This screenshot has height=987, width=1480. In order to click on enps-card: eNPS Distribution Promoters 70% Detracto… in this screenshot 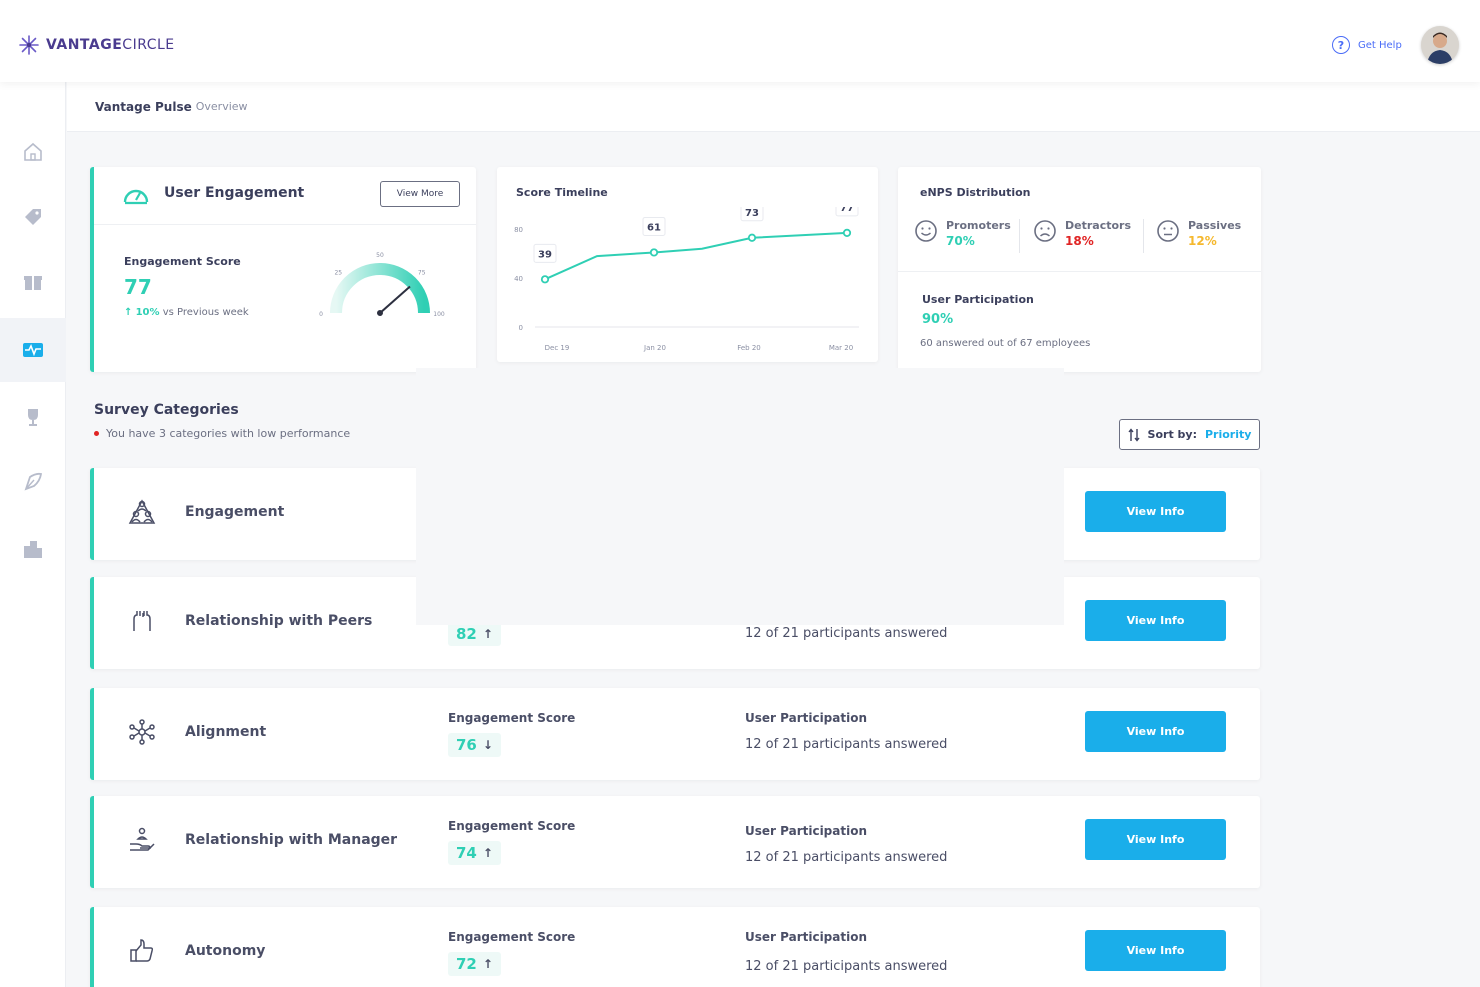, I will do `click(1079, 269)`.